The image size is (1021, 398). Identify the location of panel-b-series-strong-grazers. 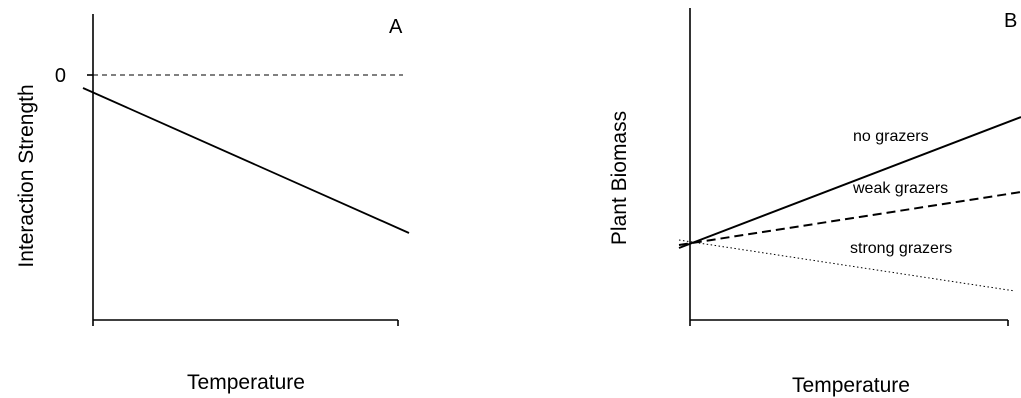
(847, 265).